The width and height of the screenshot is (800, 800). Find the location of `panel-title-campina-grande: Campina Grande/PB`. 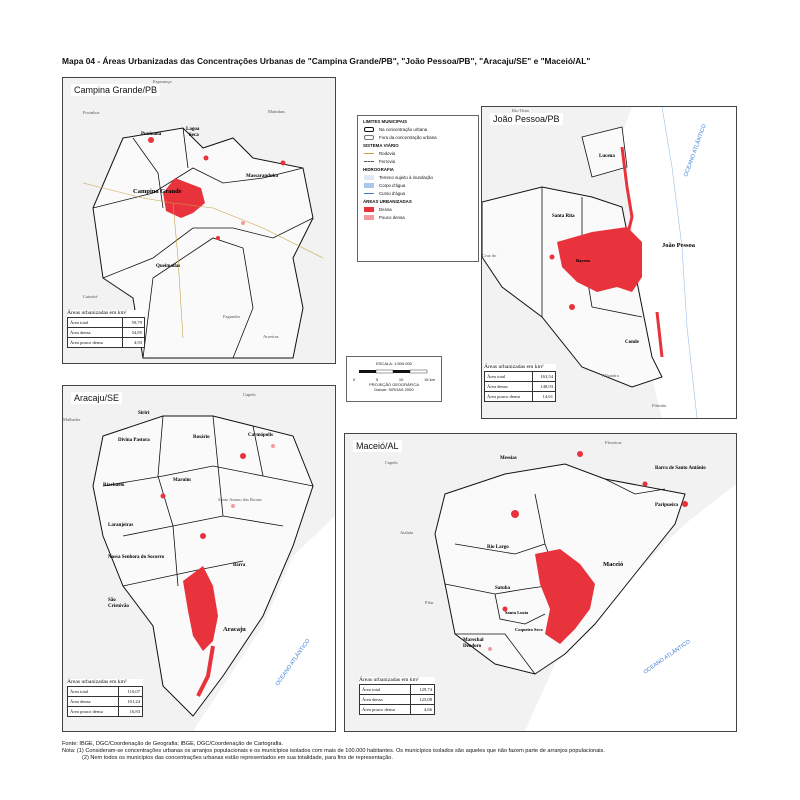

panel-title-campina-grande: Campina Grande/PB is located at coordinates (116, 90).